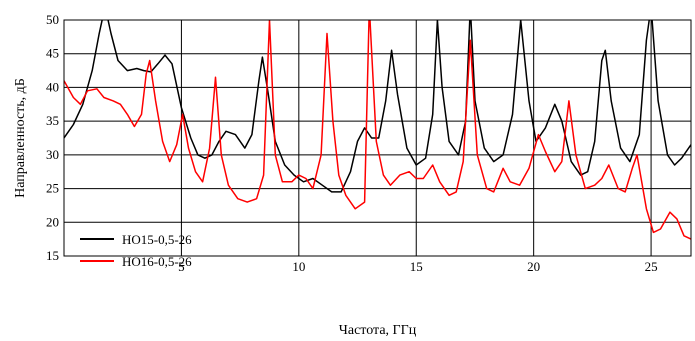 This screenshot has height=341, width=695. I want to click on x-tick-label: 15, so click(416, 266).